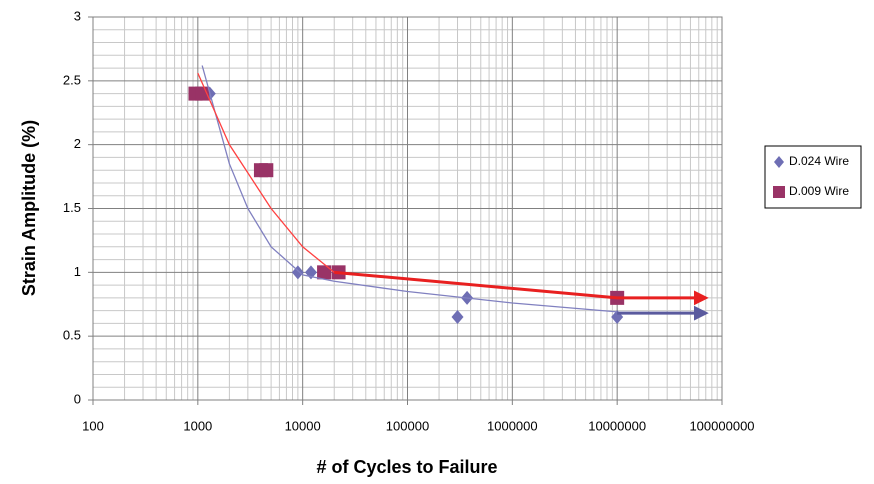 The width and height of the screenshot is (874, 484). Describe the element at coordinates (406, 467) in the screenshot. I see `x-axis-title: # of Cycles to Failure` at that location.